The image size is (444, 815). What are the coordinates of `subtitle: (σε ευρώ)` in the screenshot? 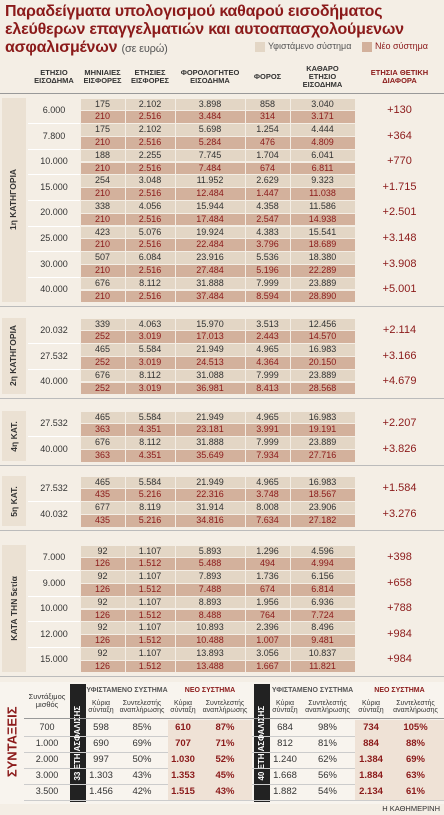 It's located at (144, 49).